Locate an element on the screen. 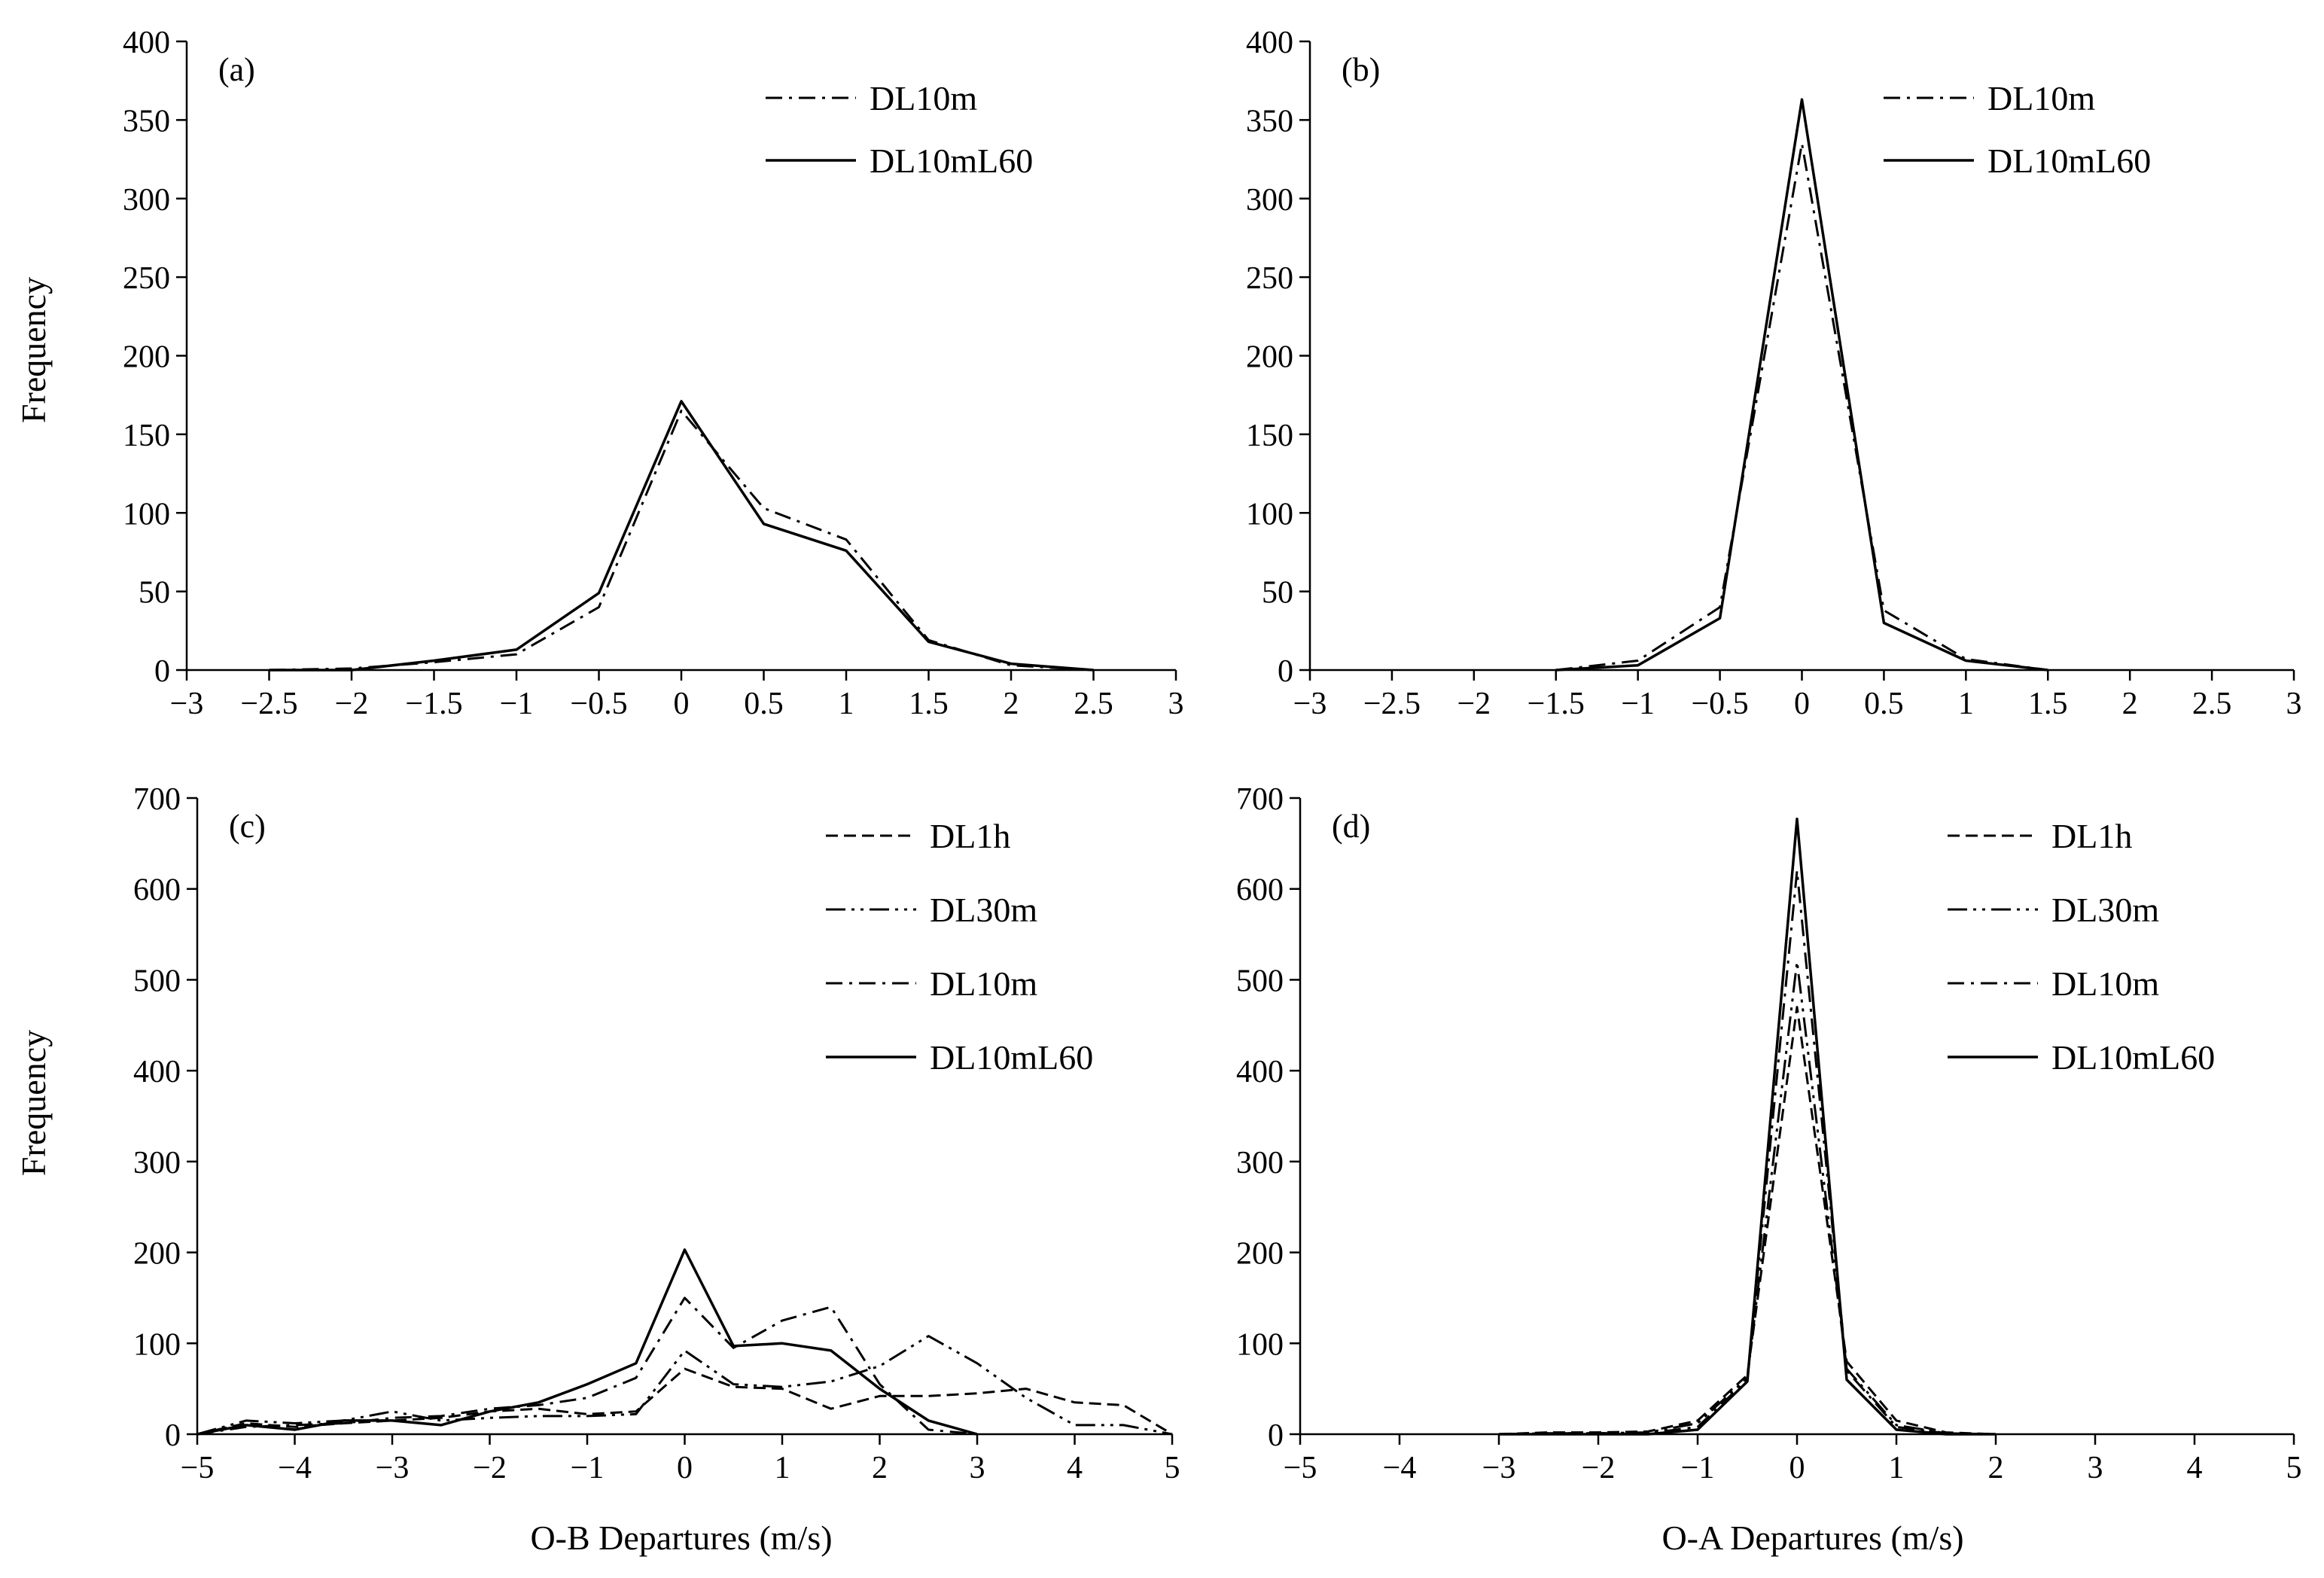 The height and width of the screenshot is (1578, 2324). panel-tag: (c) is located at coordinates (247, 826).